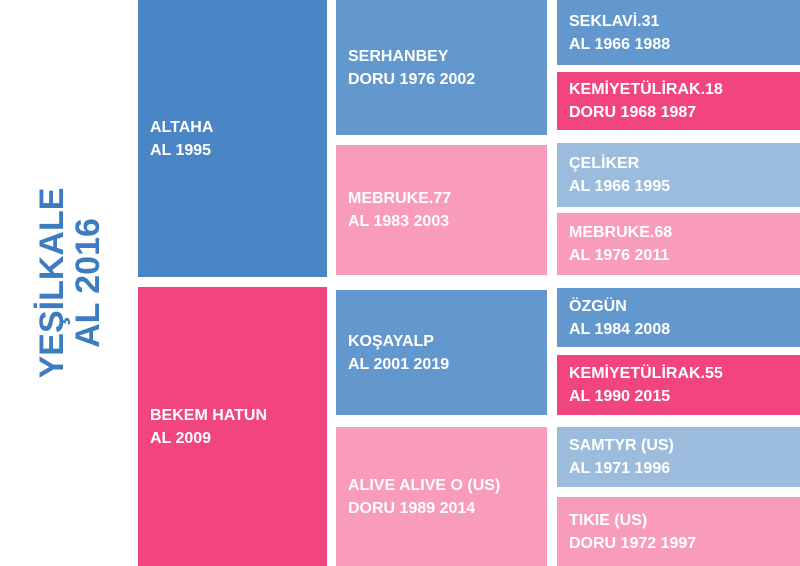 The width and height of the screenshot is (800, 566). Describe the element at coordinates (608, 520) in the screenshot. I see `horse-name: TIKIE (US)` at that location.